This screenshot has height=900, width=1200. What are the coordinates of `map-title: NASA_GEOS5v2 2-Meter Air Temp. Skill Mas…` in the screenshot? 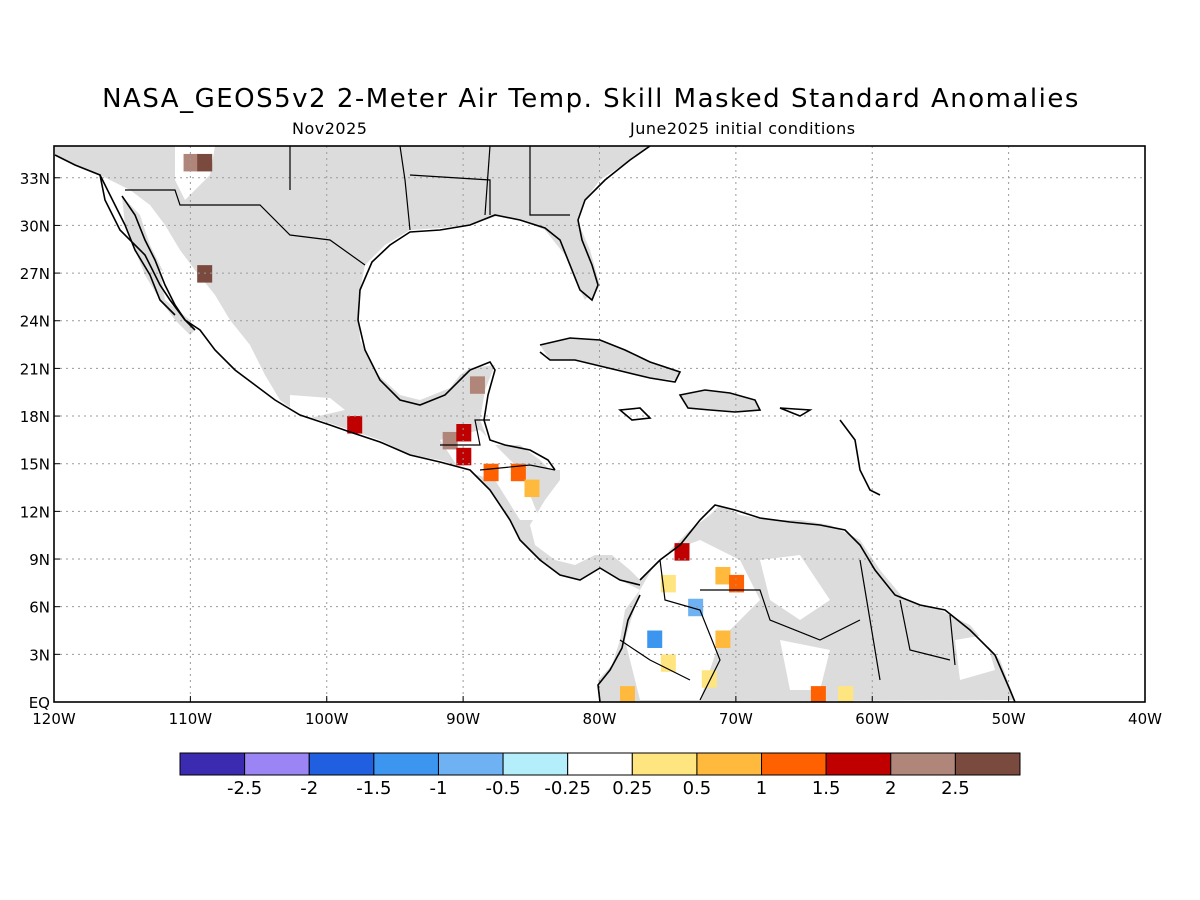 It's located at (591, 99).